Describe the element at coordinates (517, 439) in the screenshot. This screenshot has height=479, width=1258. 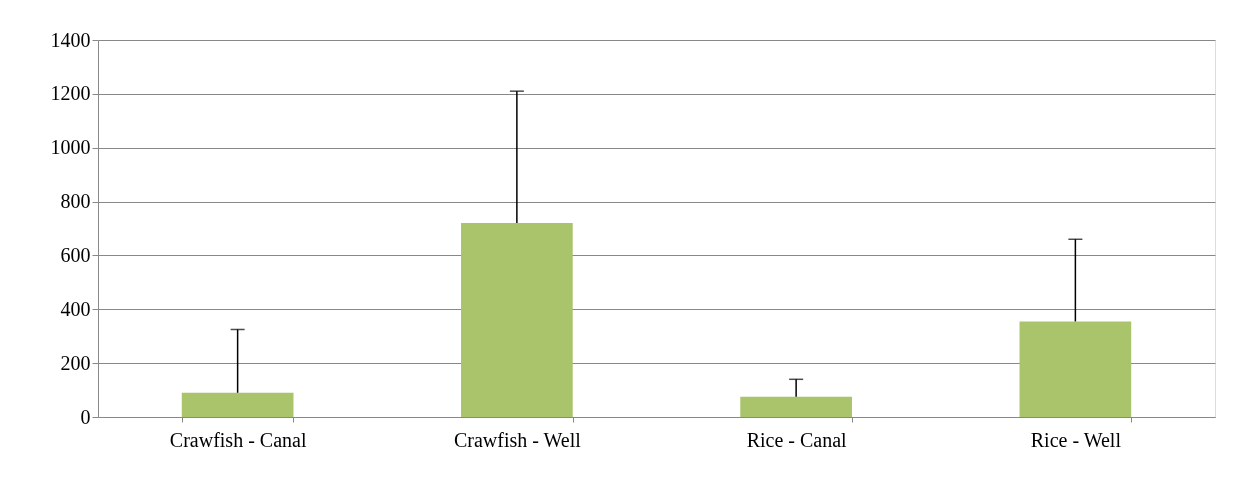
I see `x-tick-label: Crawfish - Well` at that location.